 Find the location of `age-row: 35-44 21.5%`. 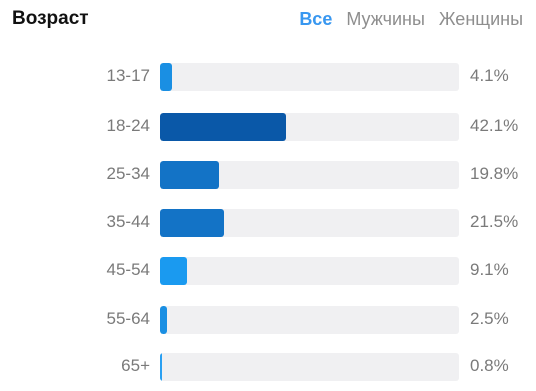

age-row: 35-44 21.5% is located at coordinates (268, 223).